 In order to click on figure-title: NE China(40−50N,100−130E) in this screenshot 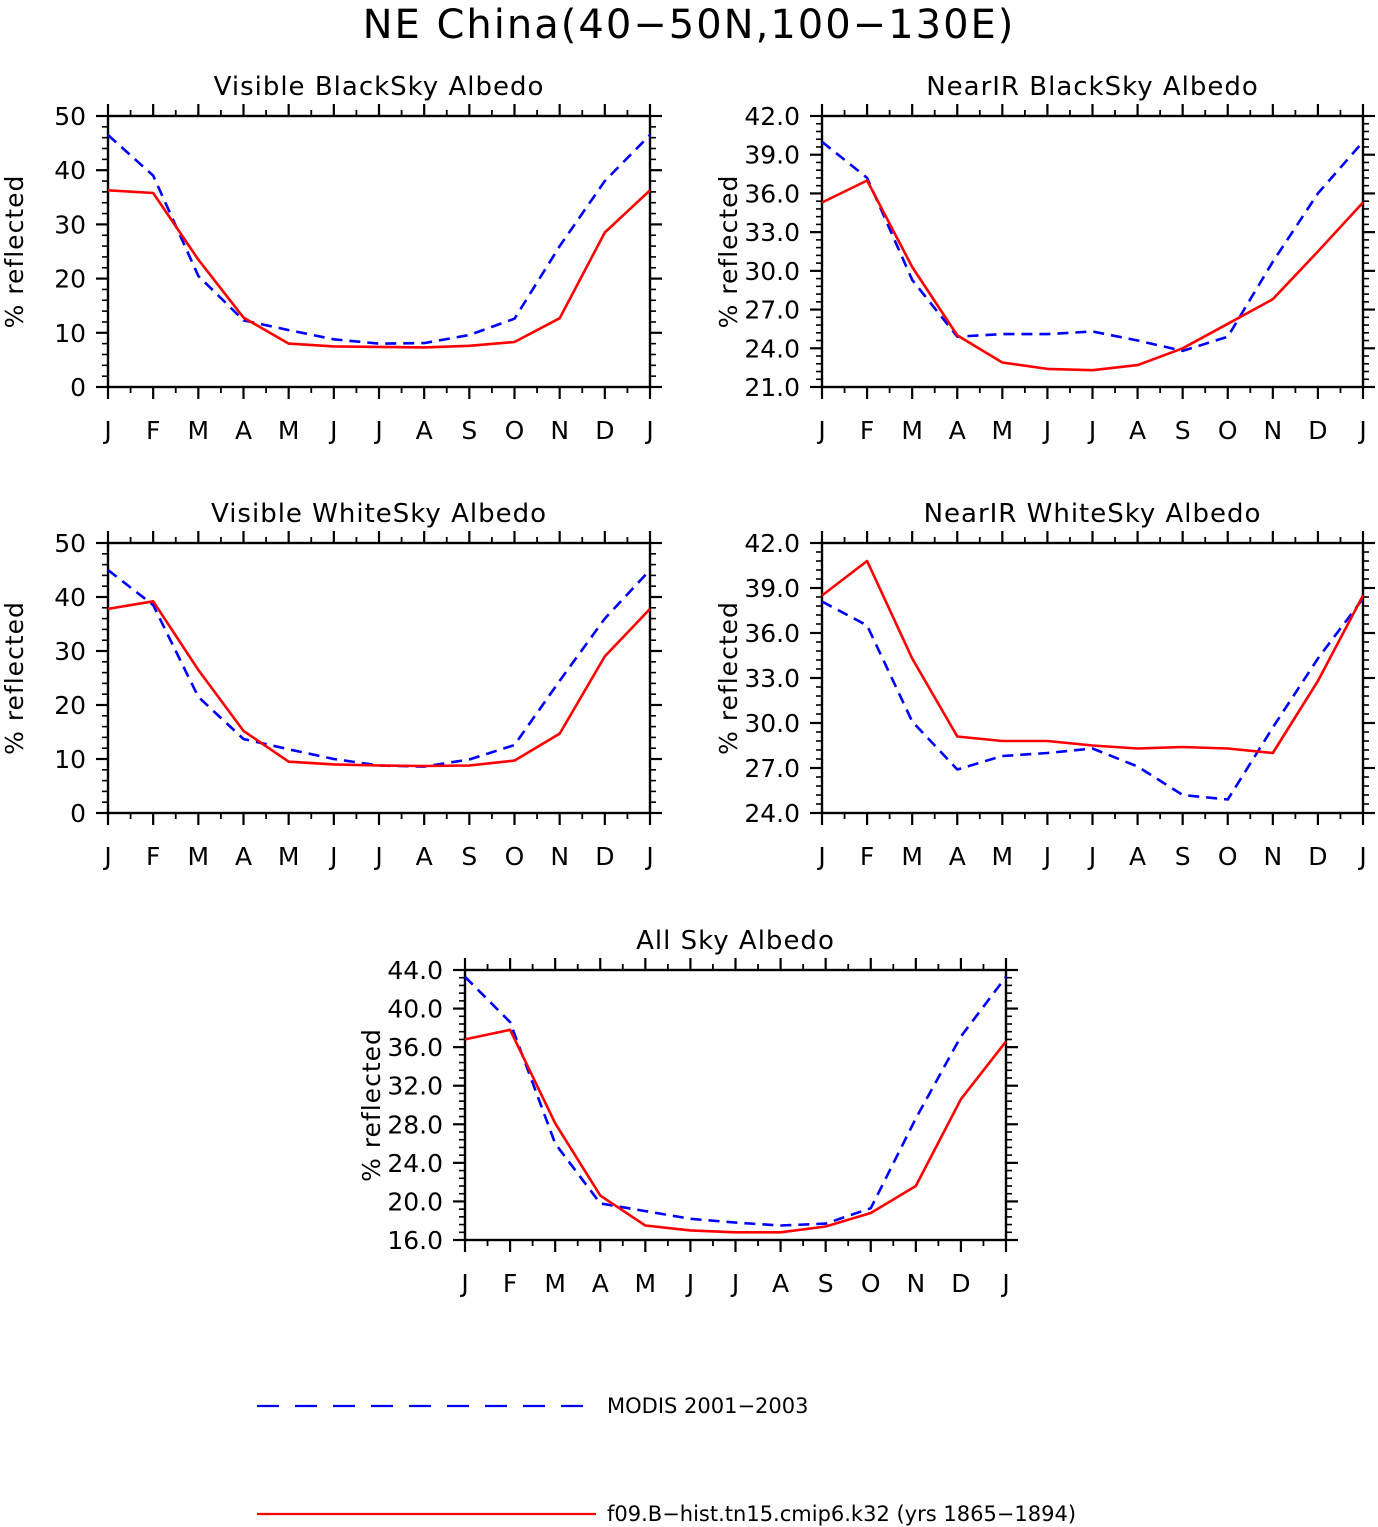, I will do `click(689, 25)`.